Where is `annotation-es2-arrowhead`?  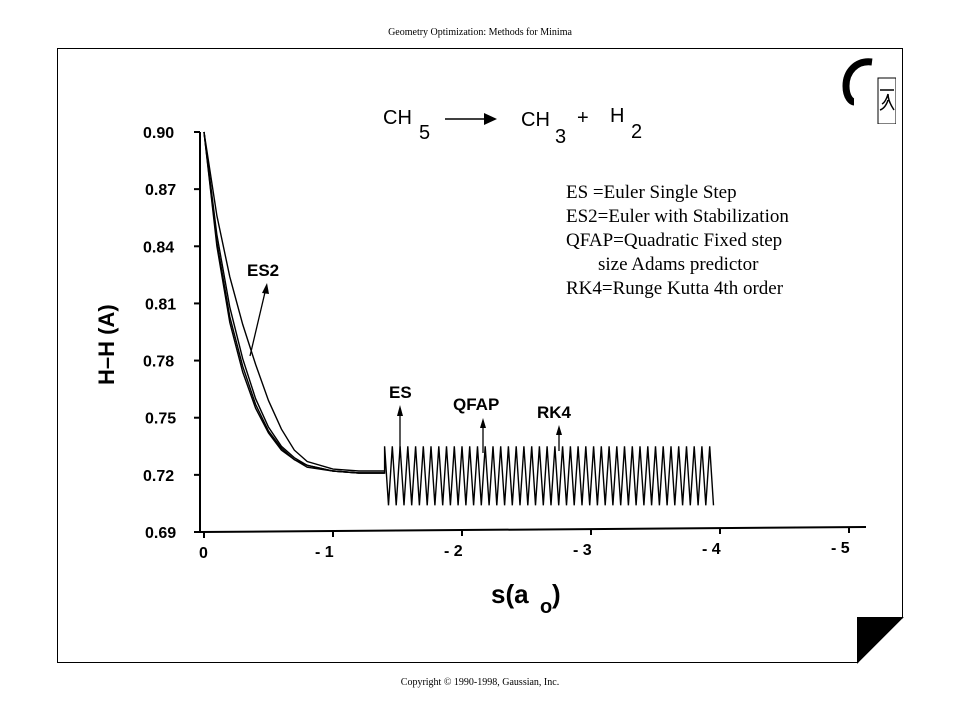
annotation-es2-arrowhead is located at coordinates (265, 288).